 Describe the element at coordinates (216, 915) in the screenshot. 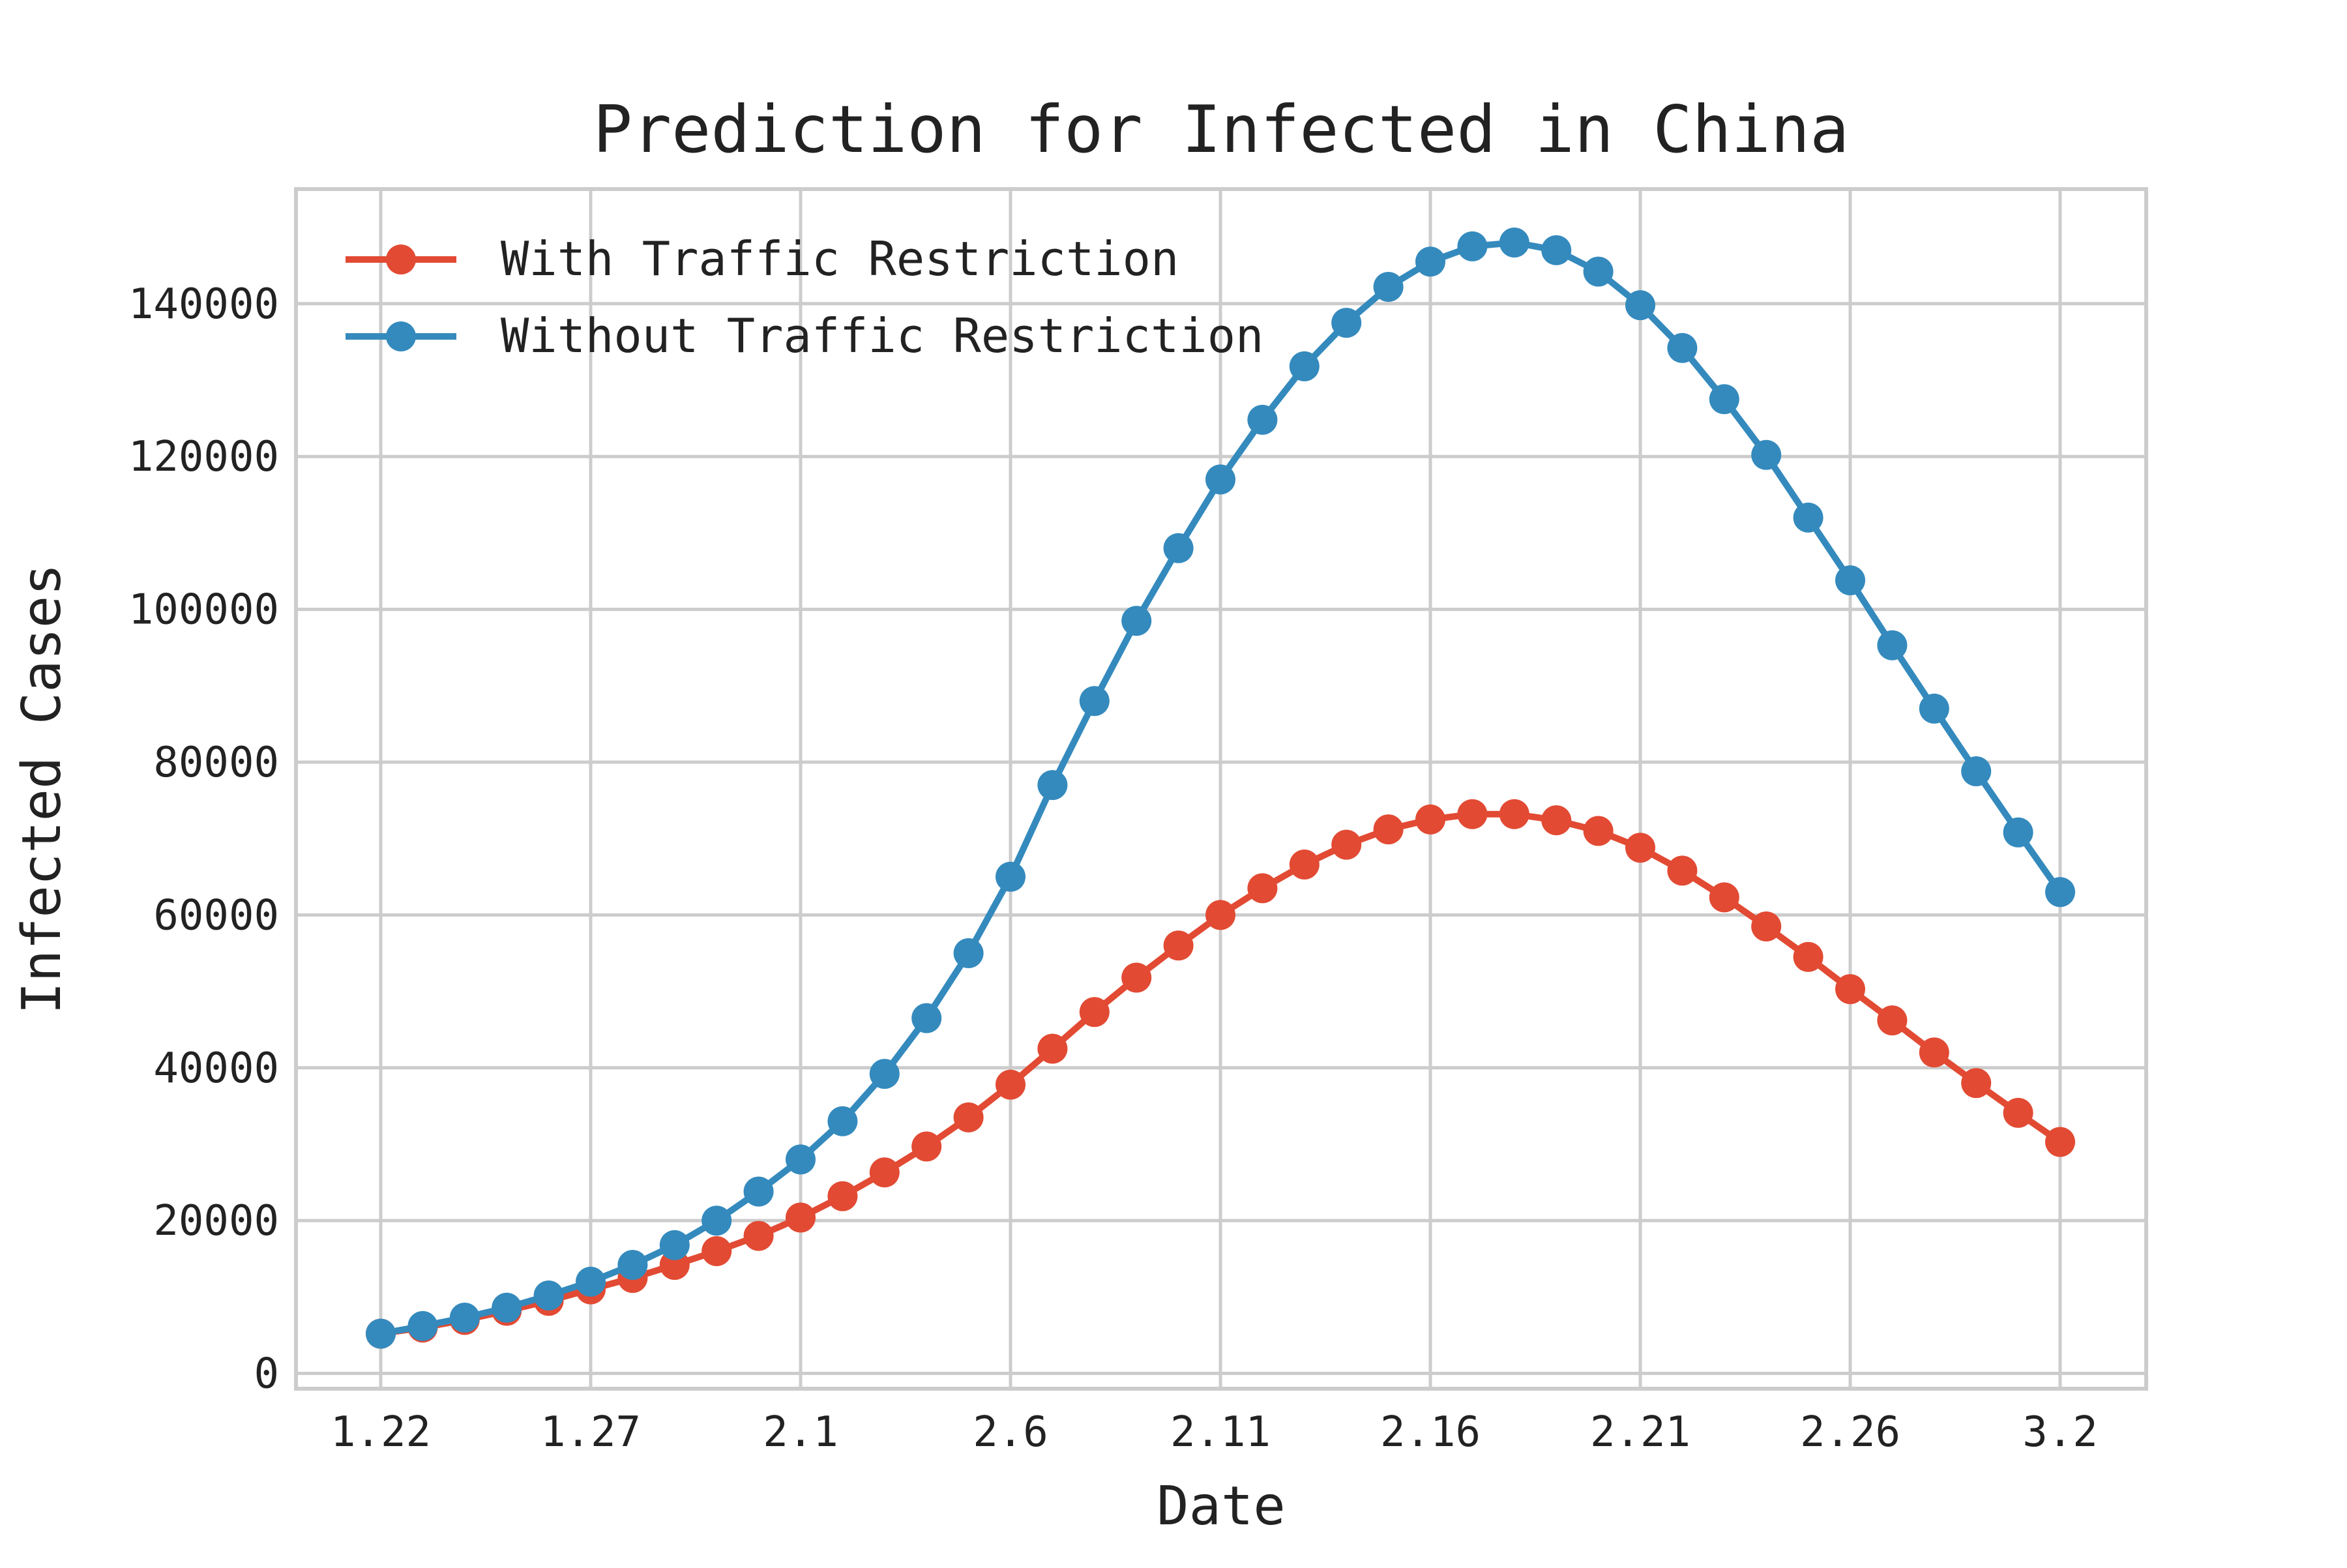

I see `y-tick-label: 60000` at that location.